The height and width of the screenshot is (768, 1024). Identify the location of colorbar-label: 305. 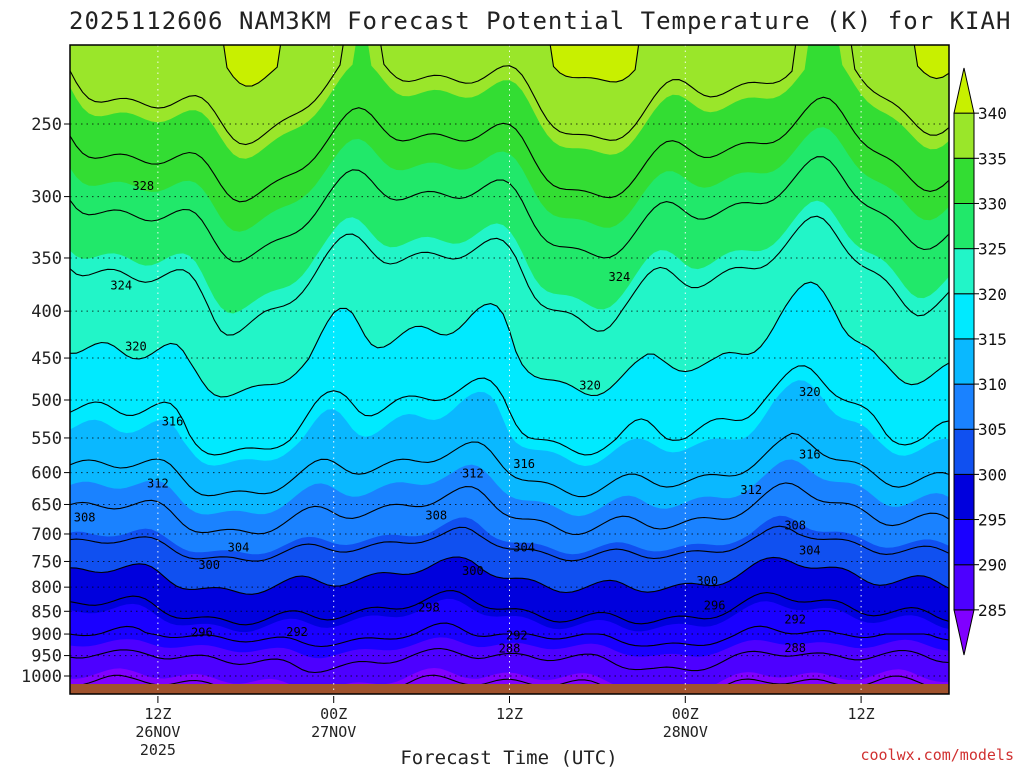
(992, 429).